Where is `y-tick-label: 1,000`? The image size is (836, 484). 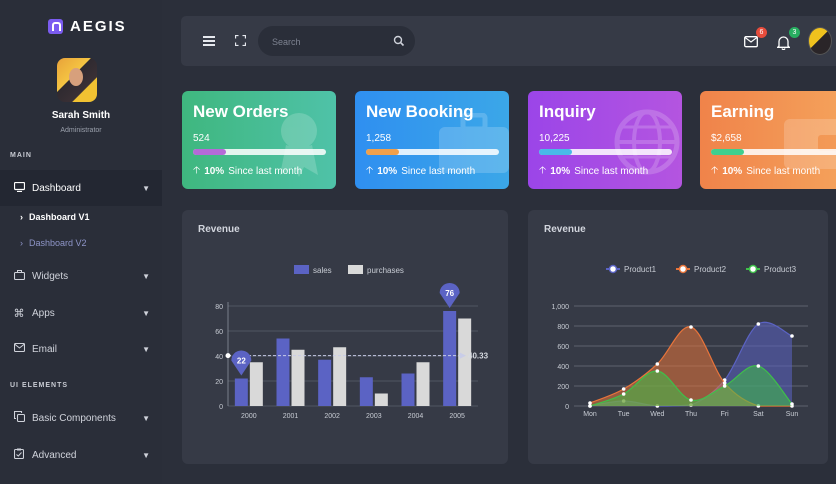 y-tick-label: 1,000 is located at coordinates (560, 307).